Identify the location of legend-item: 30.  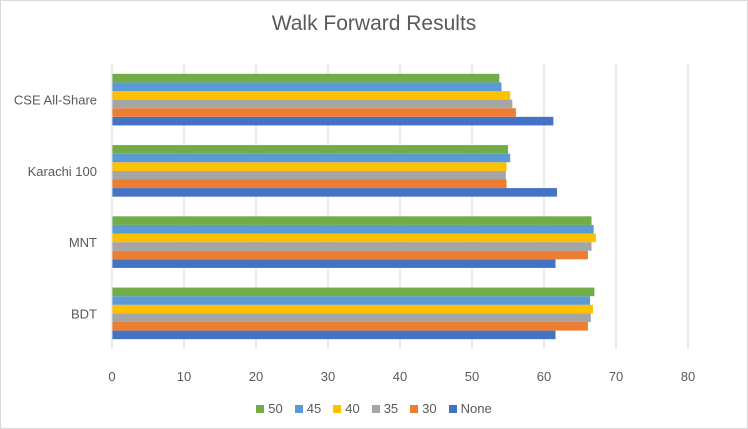
(423, 408).